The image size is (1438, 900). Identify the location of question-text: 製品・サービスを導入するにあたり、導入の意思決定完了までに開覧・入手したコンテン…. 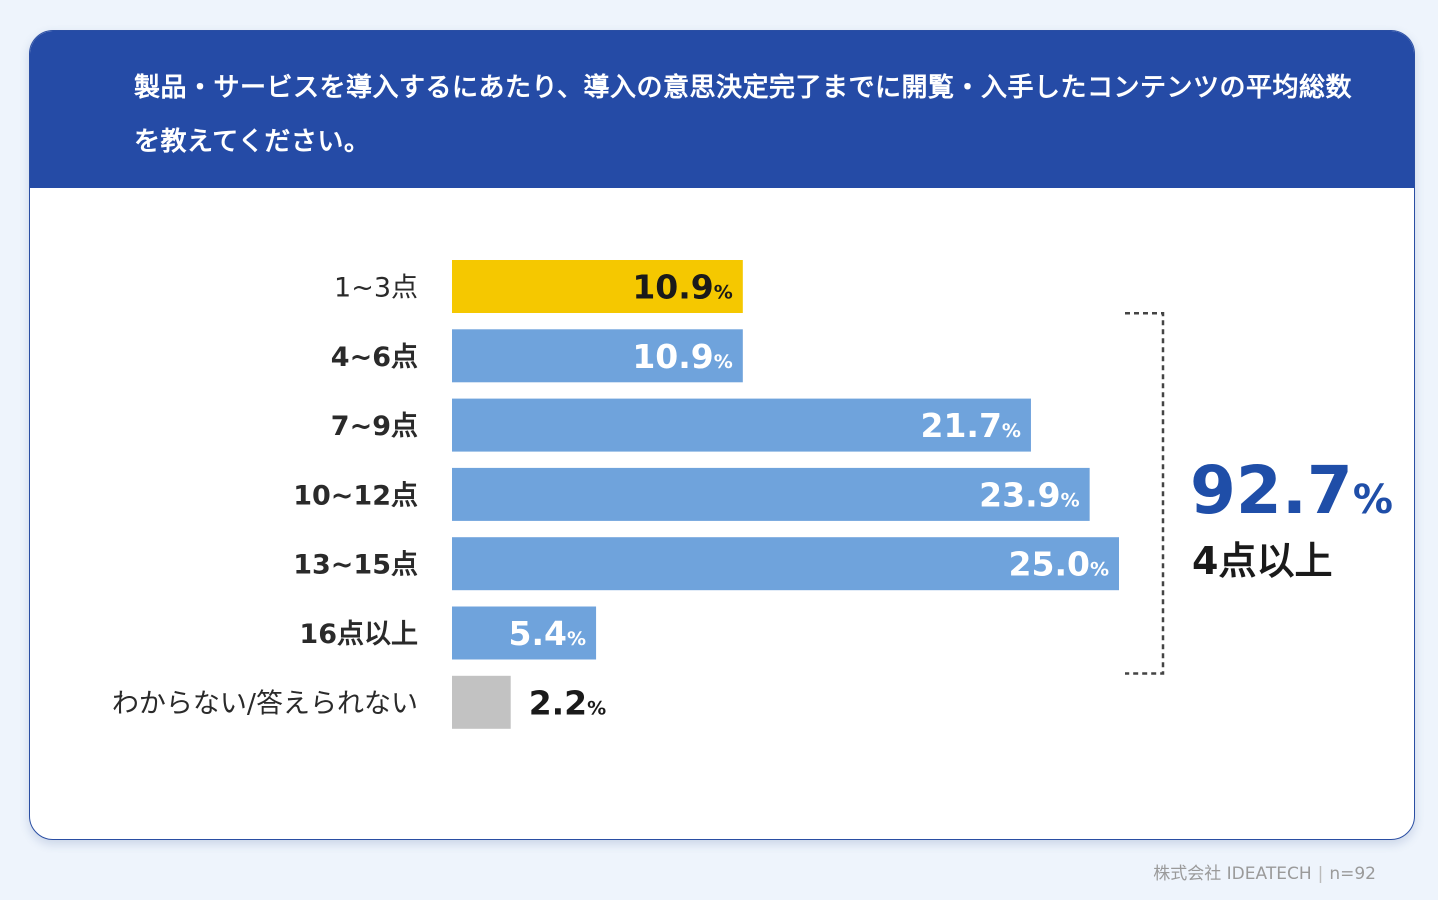
(743, 115).